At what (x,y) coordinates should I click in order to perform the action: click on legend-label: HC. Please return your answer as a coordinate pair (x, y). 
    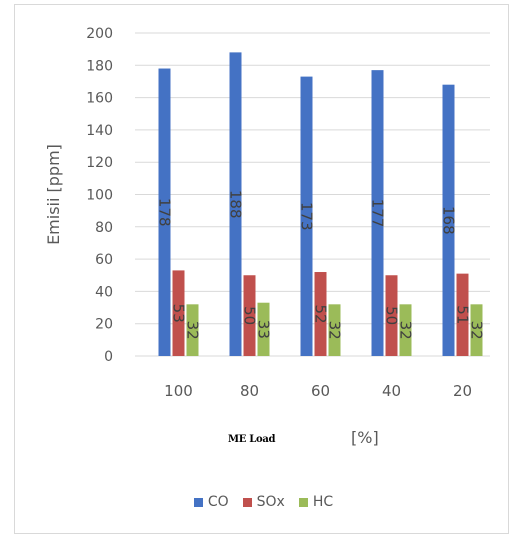
    Looking at the image, I should click on (323, 502).